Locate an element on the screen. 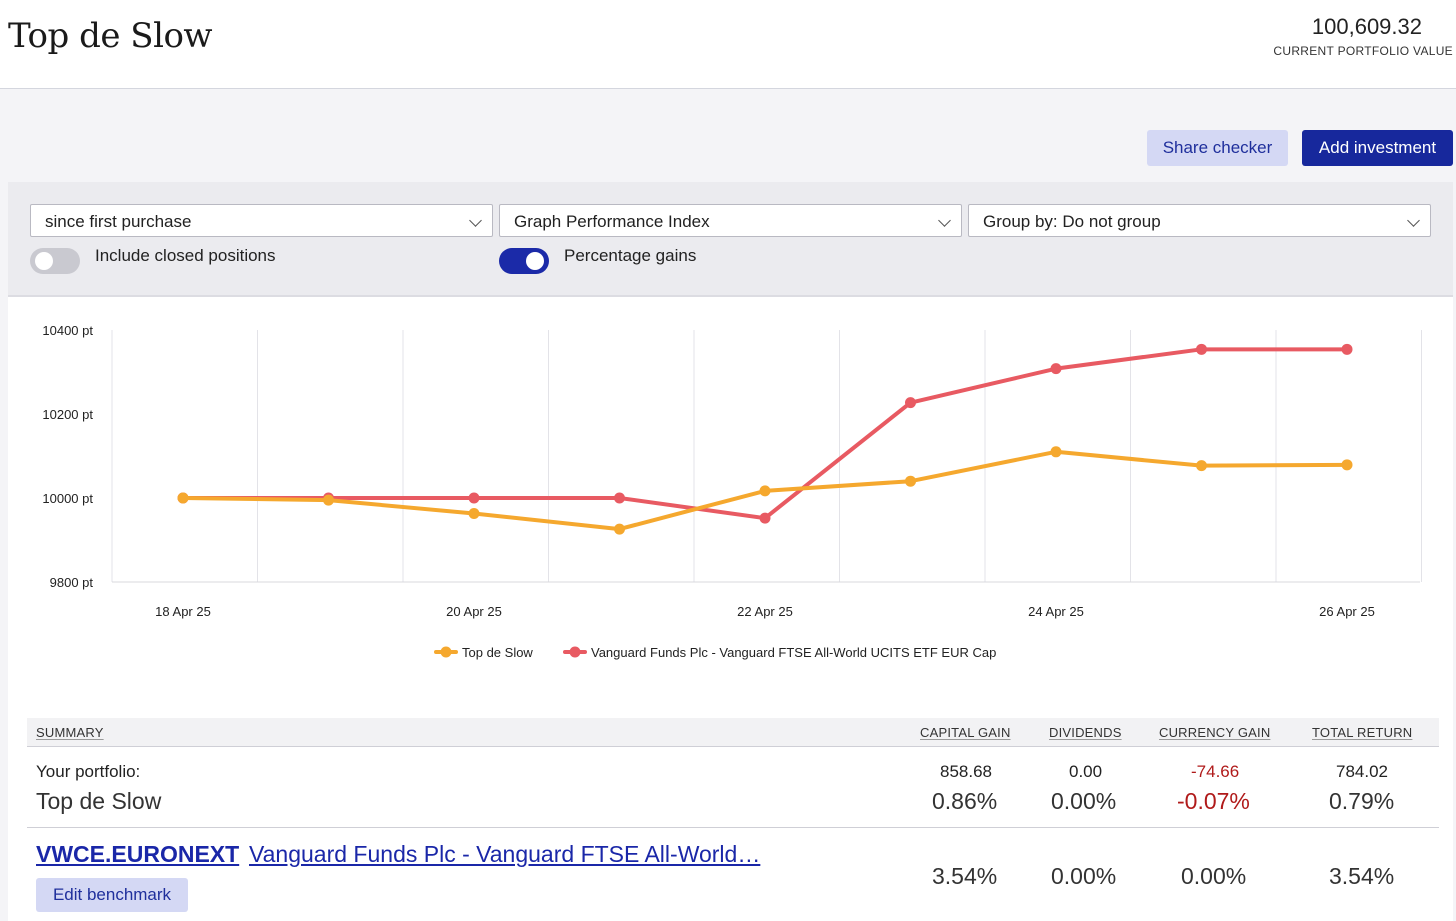  benchmark-ticker-link: VWCE.EURONEXT is located at coordinates (138, 854).